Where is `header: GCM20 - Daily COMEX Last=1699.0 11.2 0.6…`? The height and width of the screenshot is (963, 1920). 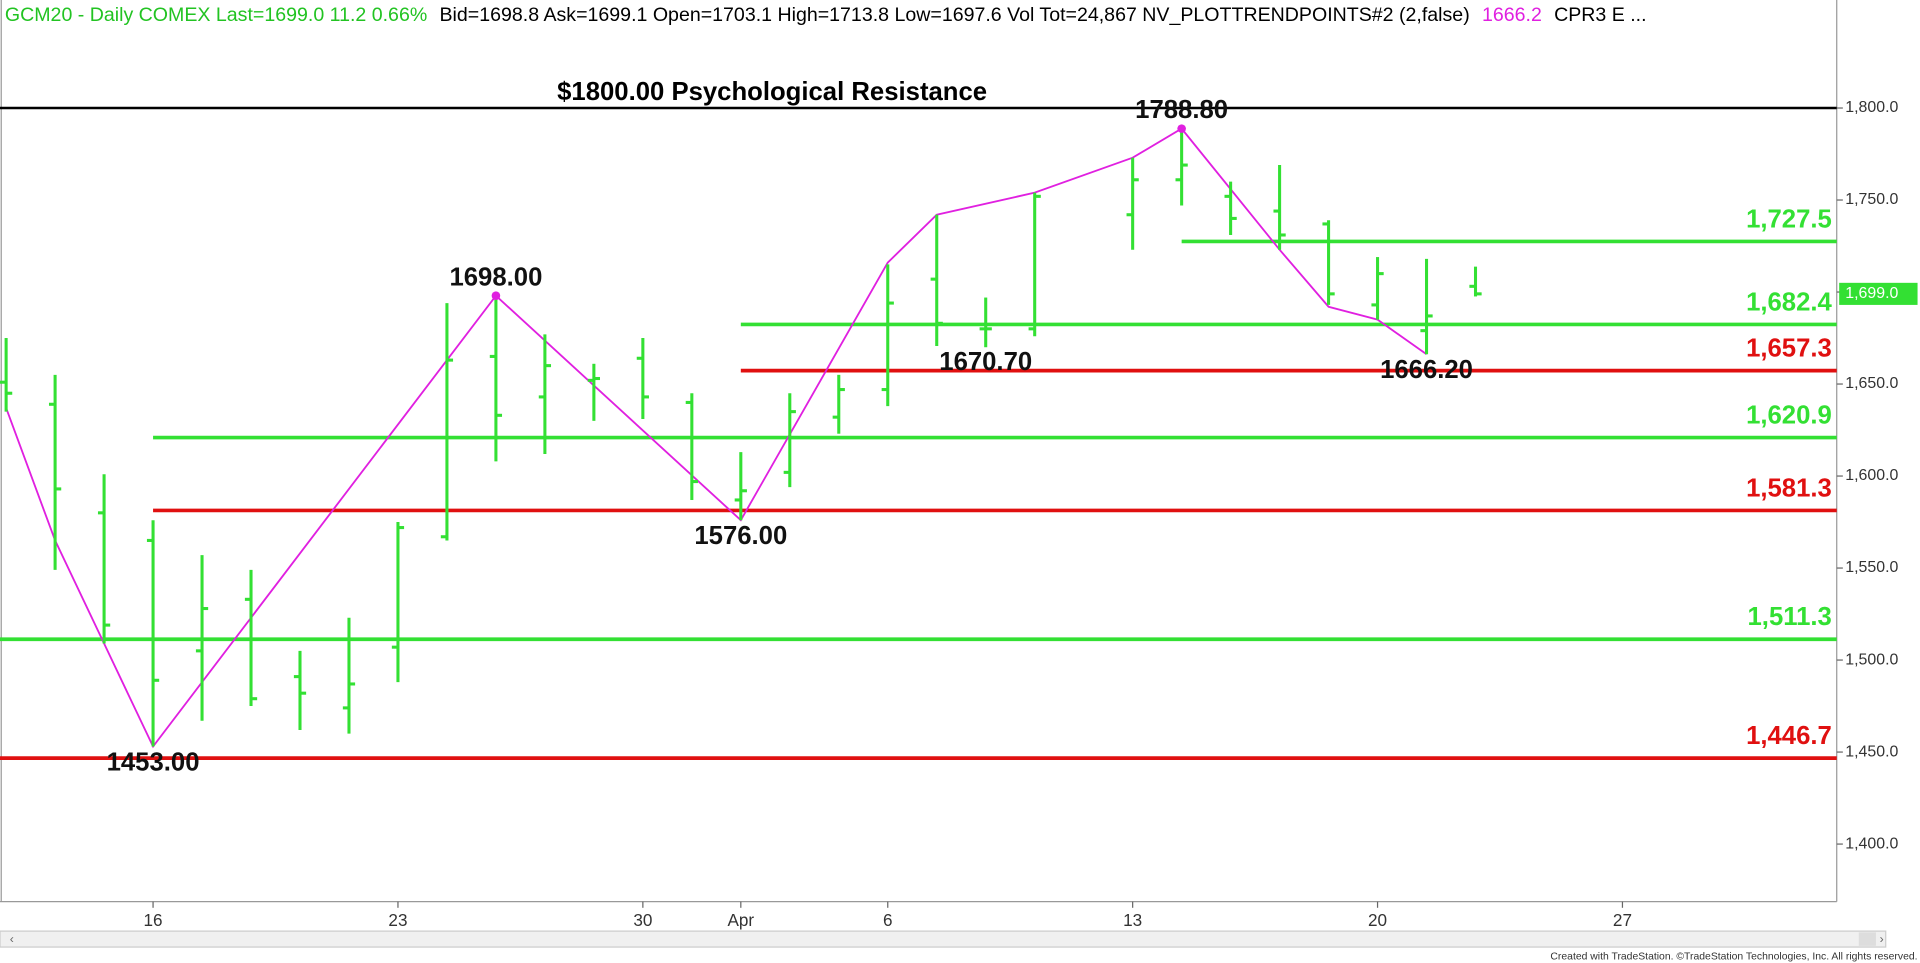 header: GCM20 - Daily COMEX Last=1699.0 11.2 0.6… is located at coordinates (826, 15).